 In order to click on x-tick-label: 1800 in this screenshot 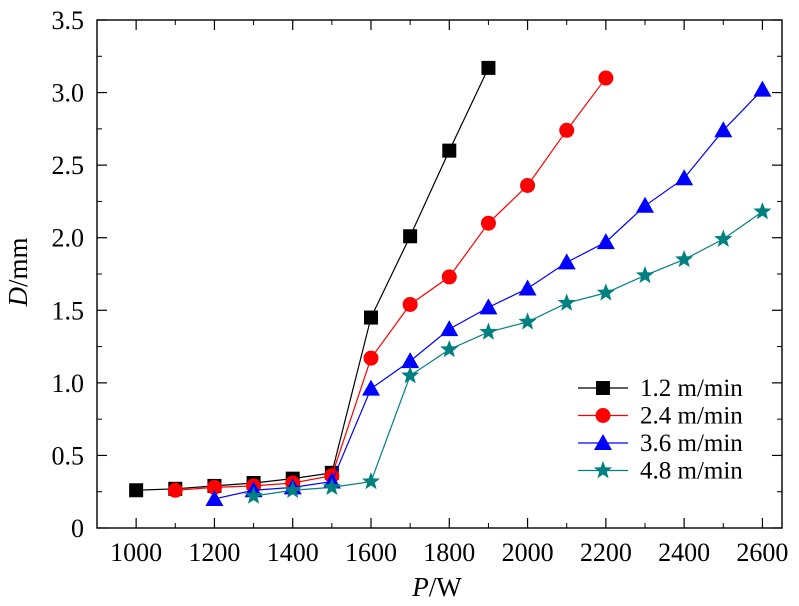, I will do `click(449, 552)`.